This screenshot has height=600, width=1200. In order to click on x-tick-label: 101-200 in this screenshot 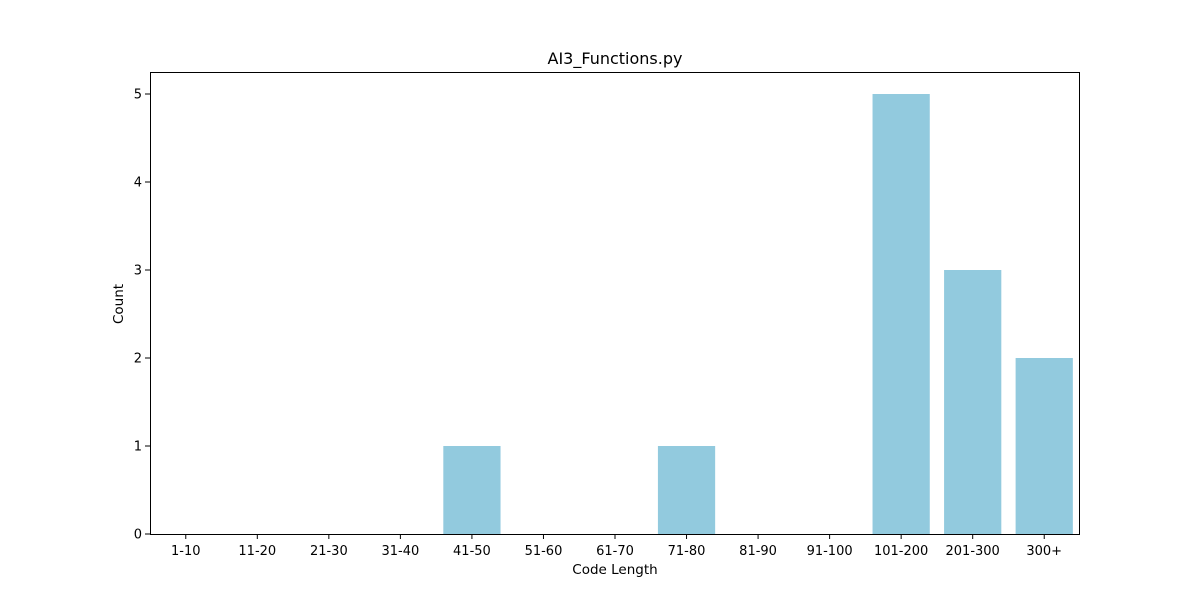, I will do `click(901, 551)`.